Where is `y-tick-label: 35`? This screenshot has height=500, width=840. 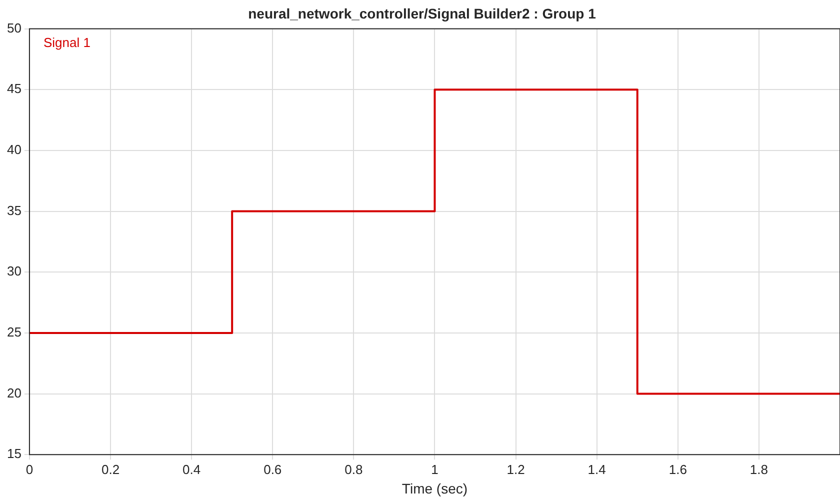 y-tick-label: 35 is located at coordinates (14, 210).